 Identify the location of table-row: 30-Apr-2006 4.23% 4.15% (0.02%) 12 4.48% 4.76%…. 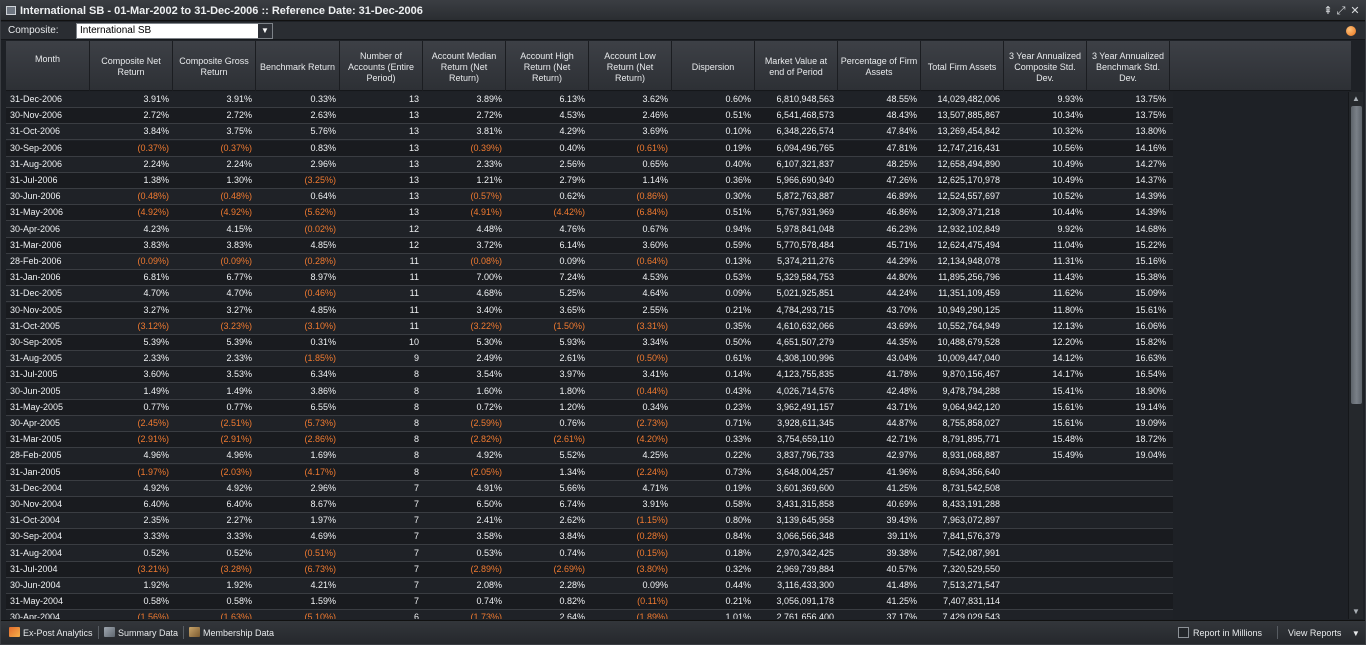
(589, 229).